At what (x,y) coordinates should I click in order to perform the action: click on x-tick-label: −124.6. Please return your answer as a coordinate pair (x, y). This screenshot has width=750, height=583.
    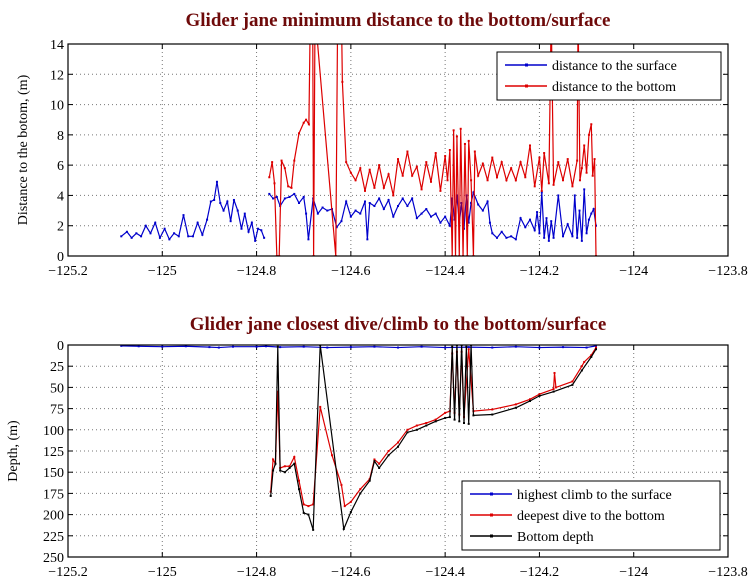
    Looking at the image, I should click on (350, 572).